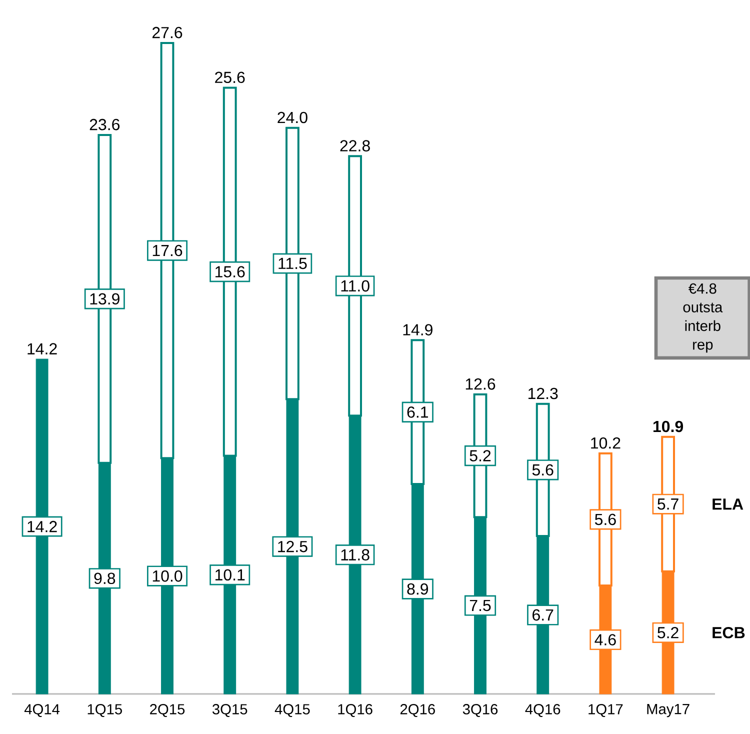 This screenshot has width=750, height=734. What do you see at coordinates (480, 711) in the screenshot?
I see `x-tick-label: 3Q16` at bounding box center [480, 711].